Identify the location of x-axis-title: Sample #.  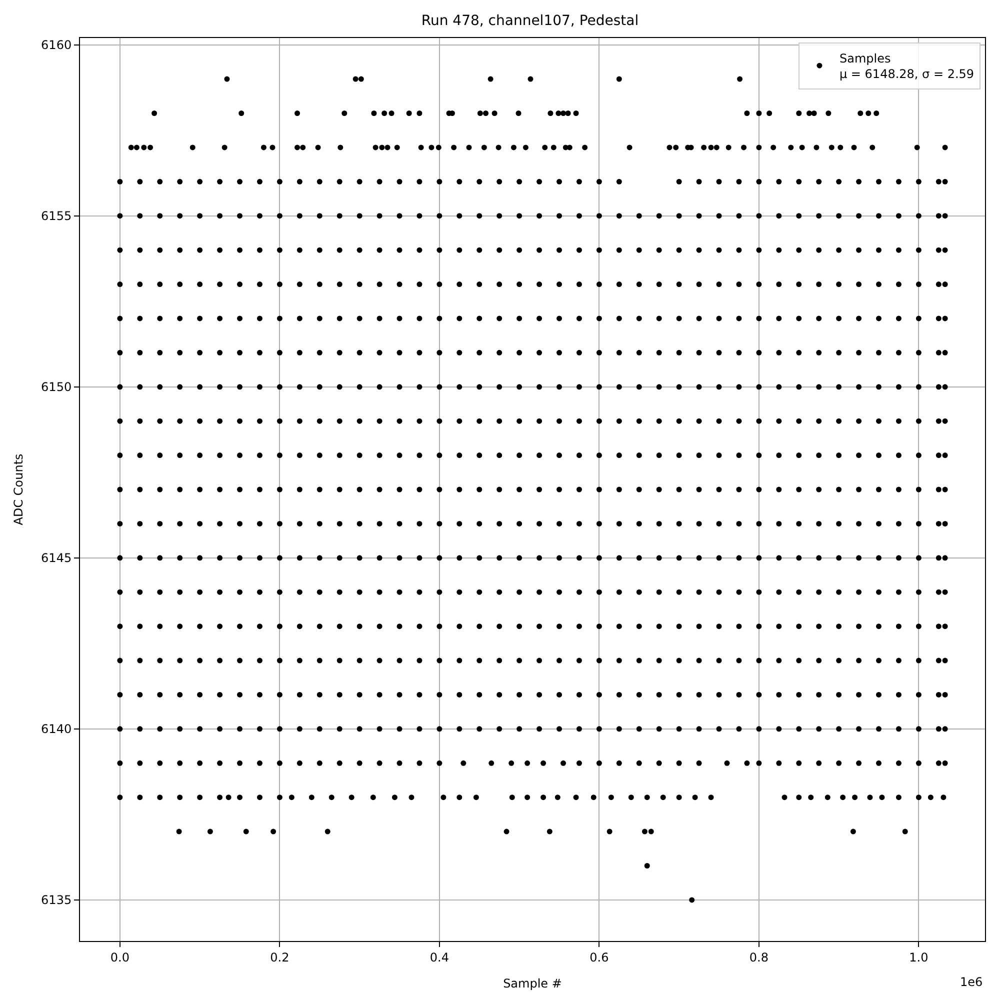
(532, 983).